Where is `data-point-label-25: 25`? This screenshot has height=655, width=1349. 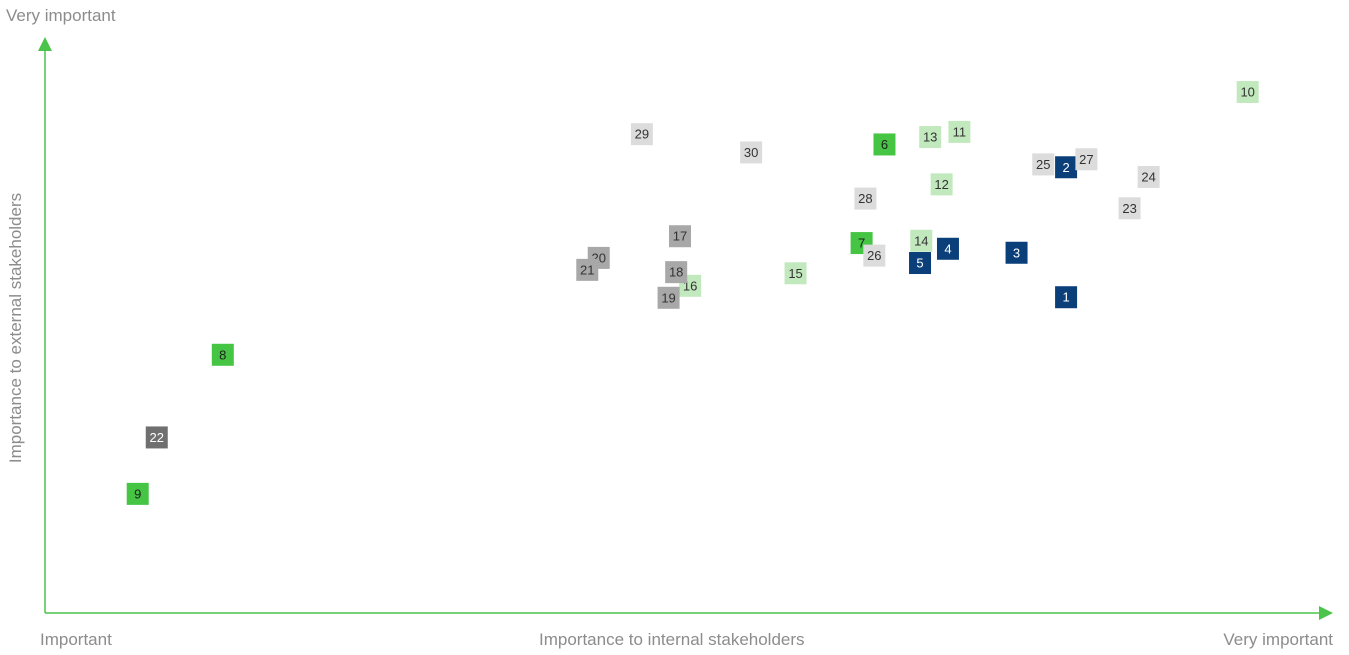 data-point-label-25: 25 is located at coordinates (1043, 164).